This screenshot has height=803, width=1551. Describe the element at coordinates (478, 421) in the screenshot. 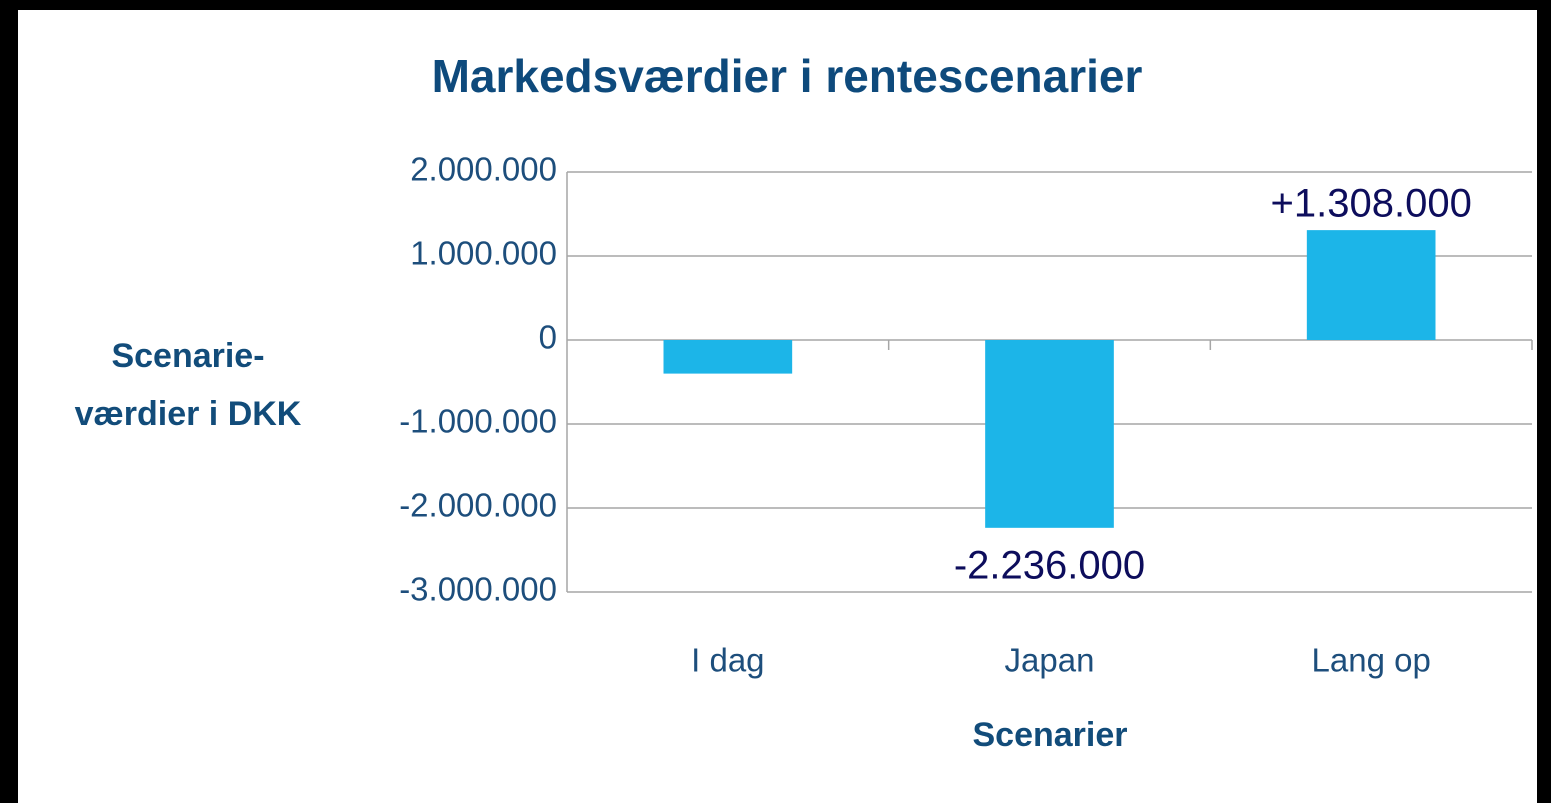

I see `y-tick-label: -1.000.000` at that location.